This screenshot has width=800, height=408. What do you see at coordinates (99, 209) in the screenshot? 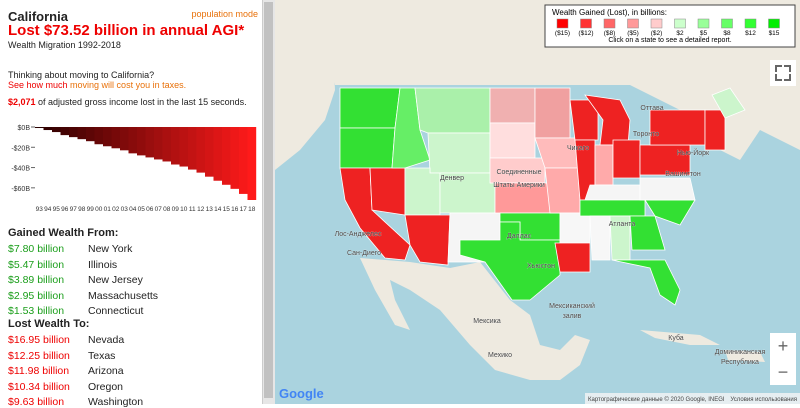
I see `x-tick-label: 00` at bounding box center [99, 209].